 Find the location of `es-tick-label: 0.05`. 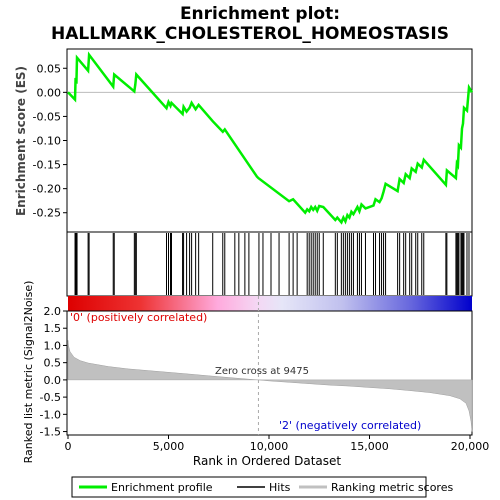

es-tick-label: 0.05 is located at coordinates (49, 68).